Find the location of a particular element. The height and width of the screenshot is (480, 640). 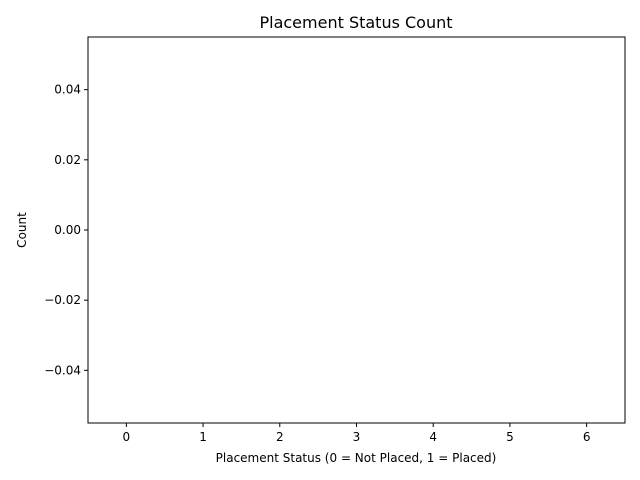

x-axis-ticks: 0 1 2 3 4 5 6 is located at coordinates (357, 433).